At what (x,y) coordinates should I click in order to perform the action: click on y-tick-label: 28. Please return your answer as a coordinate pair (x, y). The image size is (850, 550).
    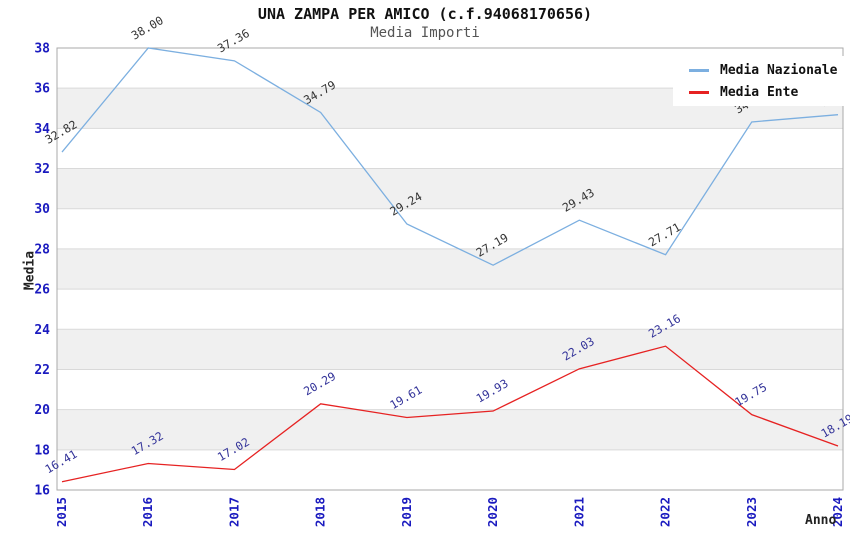
    Looking at the image, I should click on (42, 249).